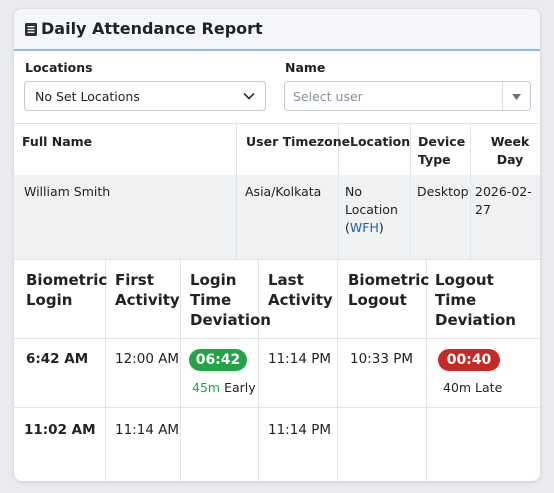 The image size is (554, 493). Describe the element at coordinates (516, 97) in the screenshot. I see `caret-down-icon` at that location.